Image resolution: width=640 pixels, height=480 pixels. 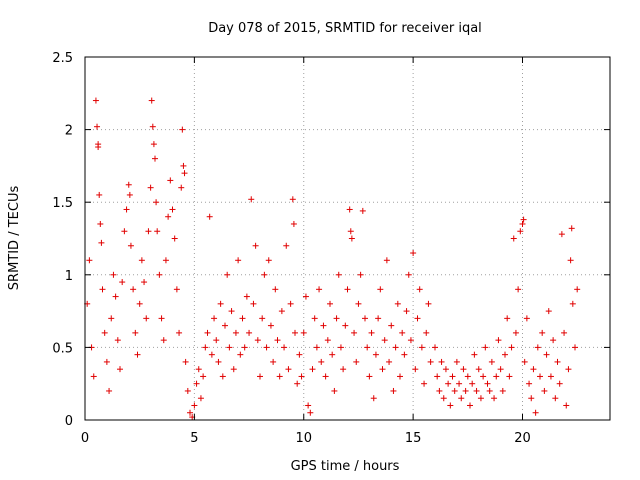 I want to click on y-axis-label: SRMTID / TECUs, so click(x=14, y=238).